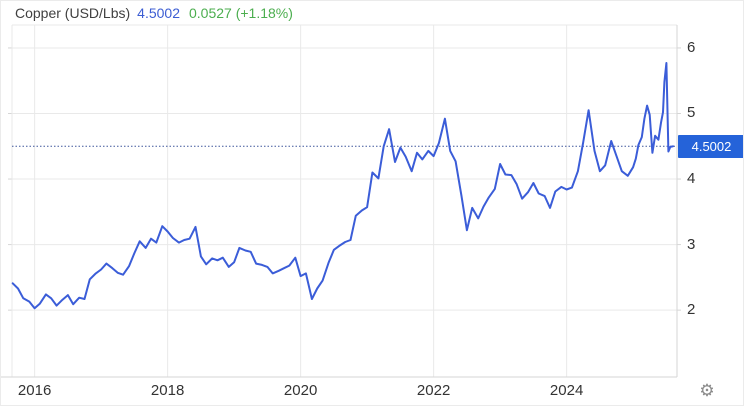 The width and height of the screenshot is (744, 406). I want to click on y-axis-label: 2, so click(691, 310).